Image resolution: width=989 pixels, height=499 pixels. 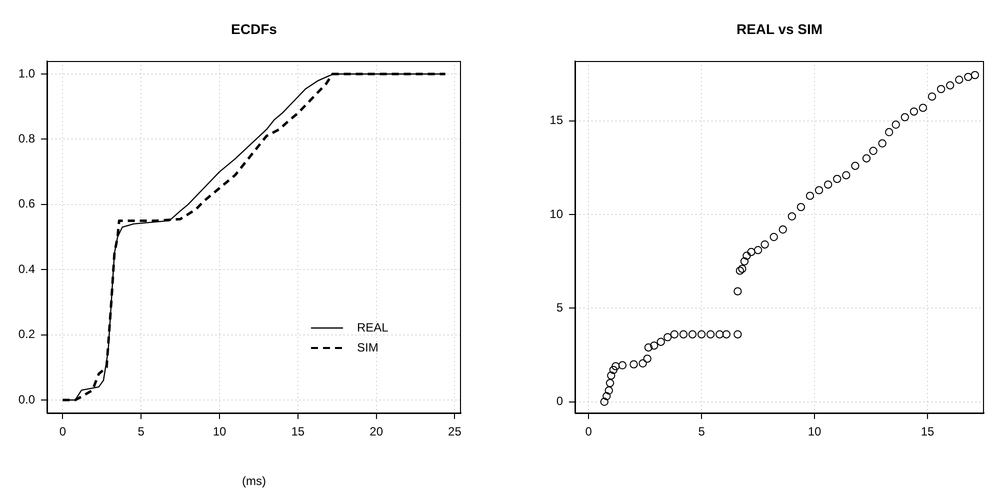 What do you see at coordinates (27, 203) in the screenshot?
I see `y-tick-label: 0.6` at bounding box center [27, 203].